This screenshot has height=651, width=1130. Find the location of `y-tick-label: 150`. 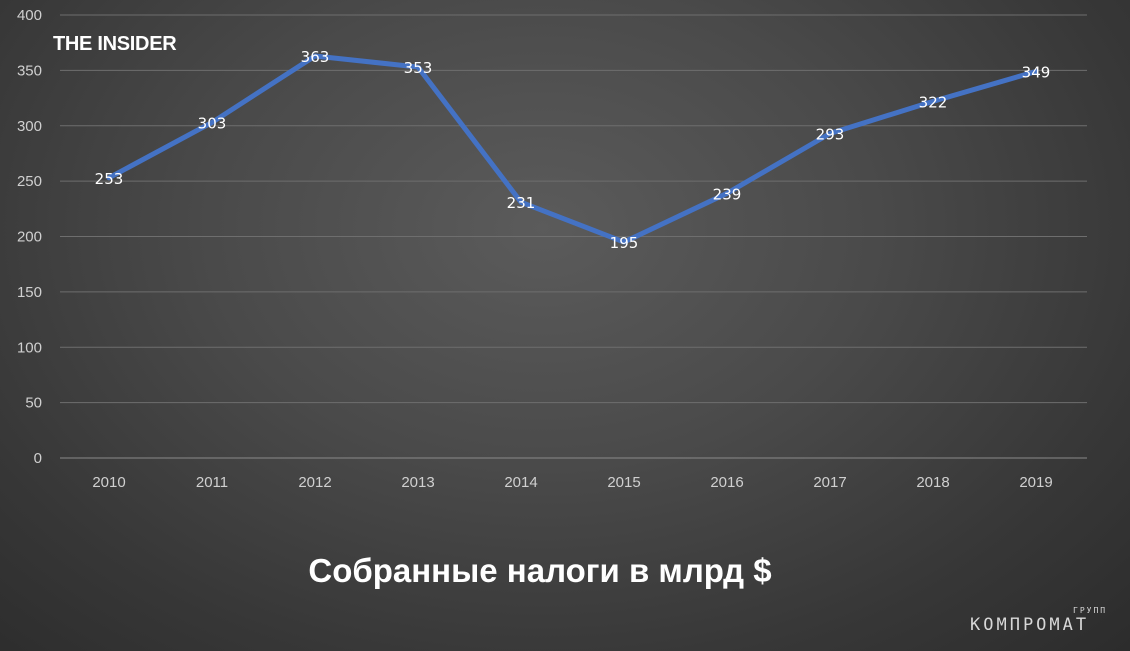

y-tick-label: 150 is located at coordinates (29, 292).